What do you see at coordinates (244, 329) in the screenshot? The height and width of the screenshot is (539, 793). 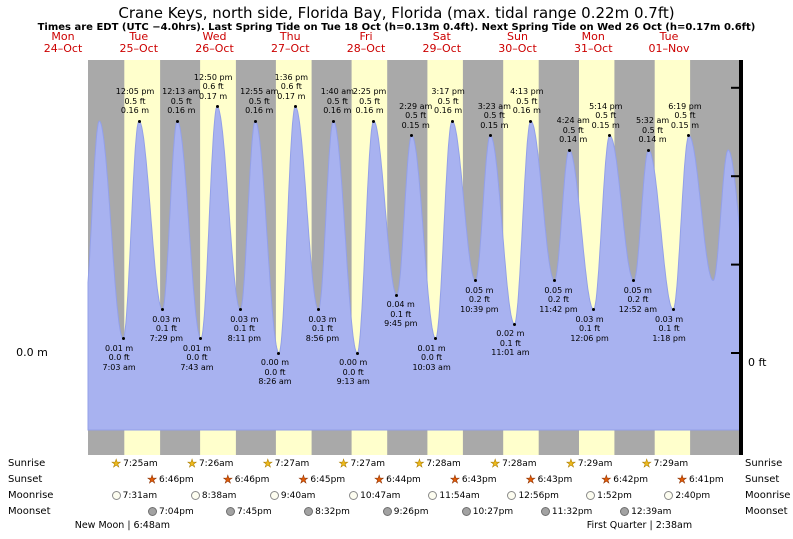 I see `tide-low-annotation: 0.03 m 0.1 ft 8:11 pm` at bounding box center [244, 329].